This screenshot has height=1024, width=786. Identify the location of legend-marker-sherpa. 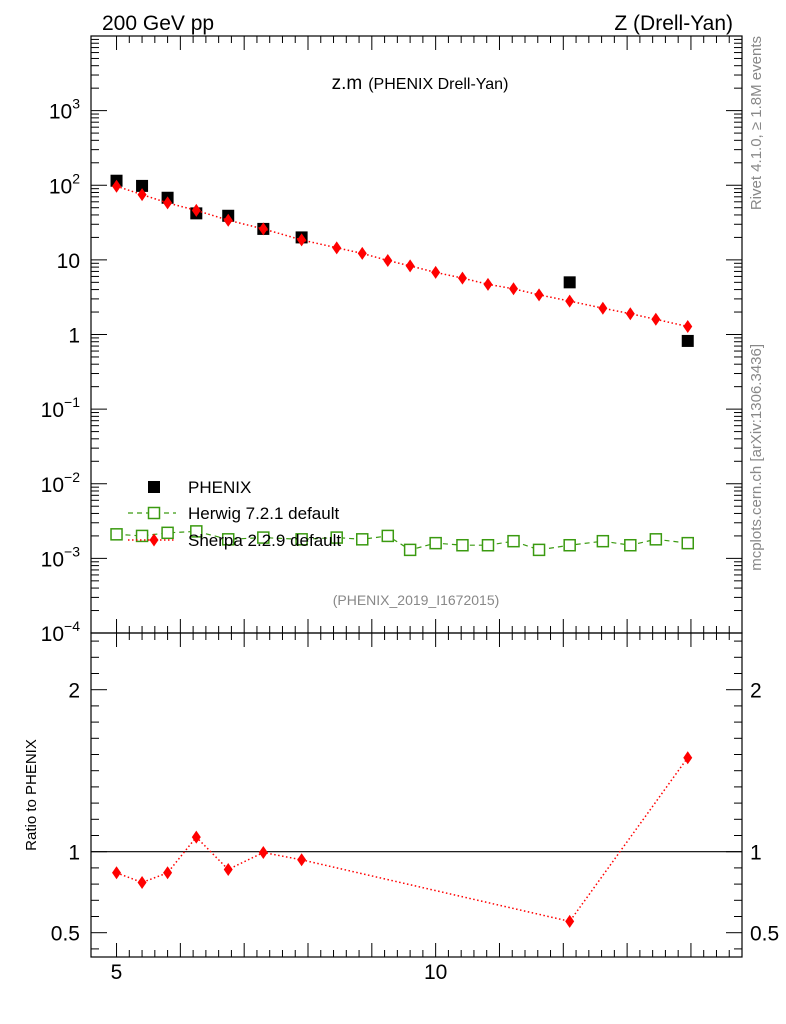
(154, 540).